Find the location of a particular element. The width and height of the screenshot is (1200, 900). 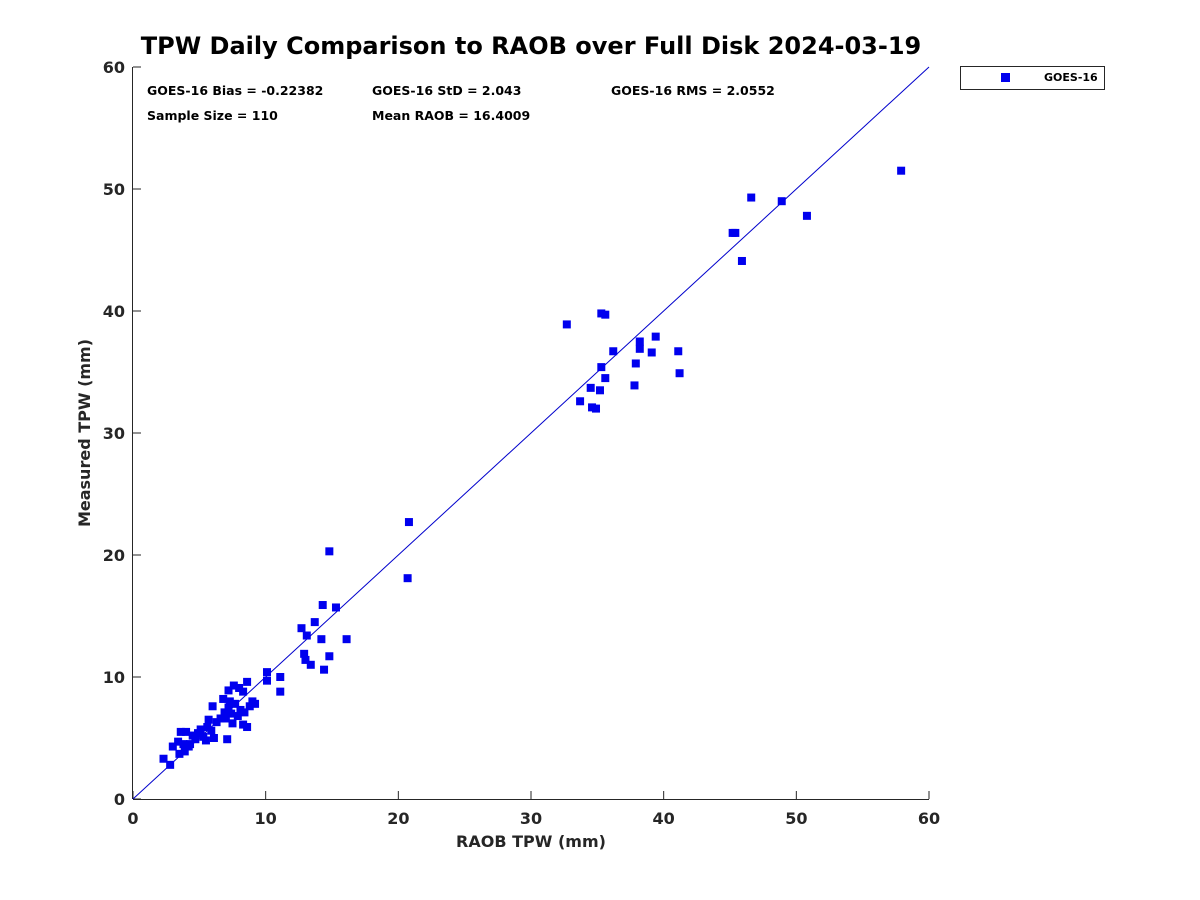

y-axis-ticks: 0 10 20 30 40 50 60 is located at coordinates (122, 433).